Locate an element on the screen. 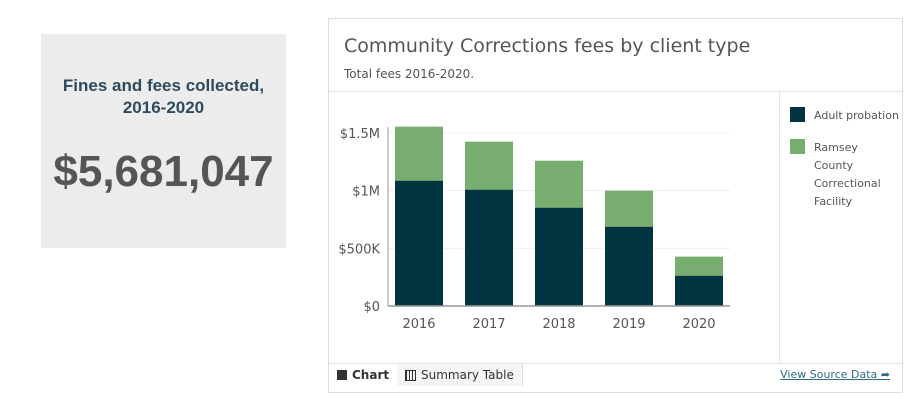 The height and width of the screenshot is (404, 920). link-label: View Source Data is located at coordinates (829, 374).